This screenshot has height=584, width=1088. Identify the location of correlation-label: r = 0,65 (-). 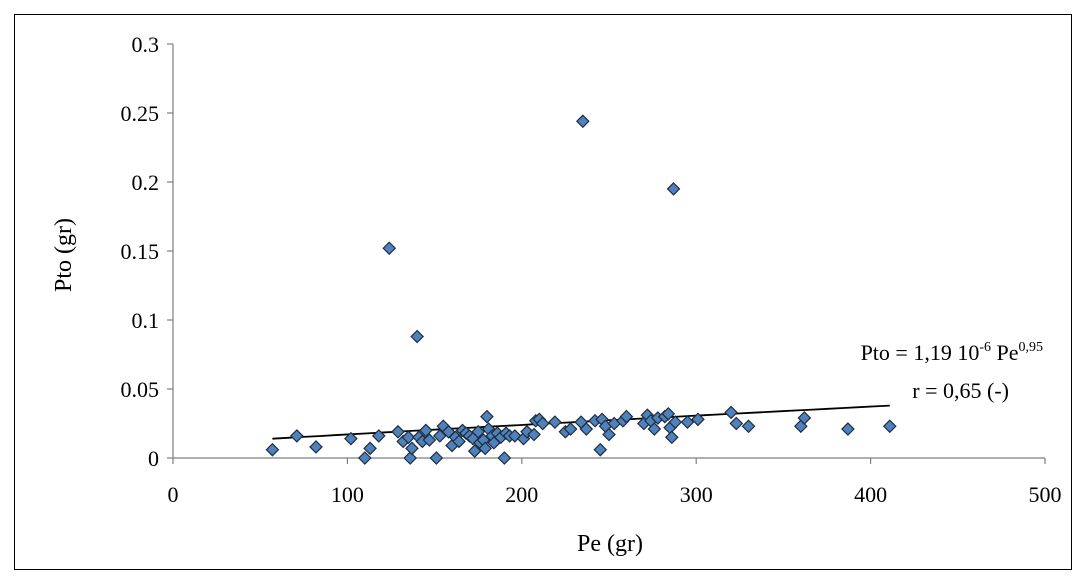
(960, 390).